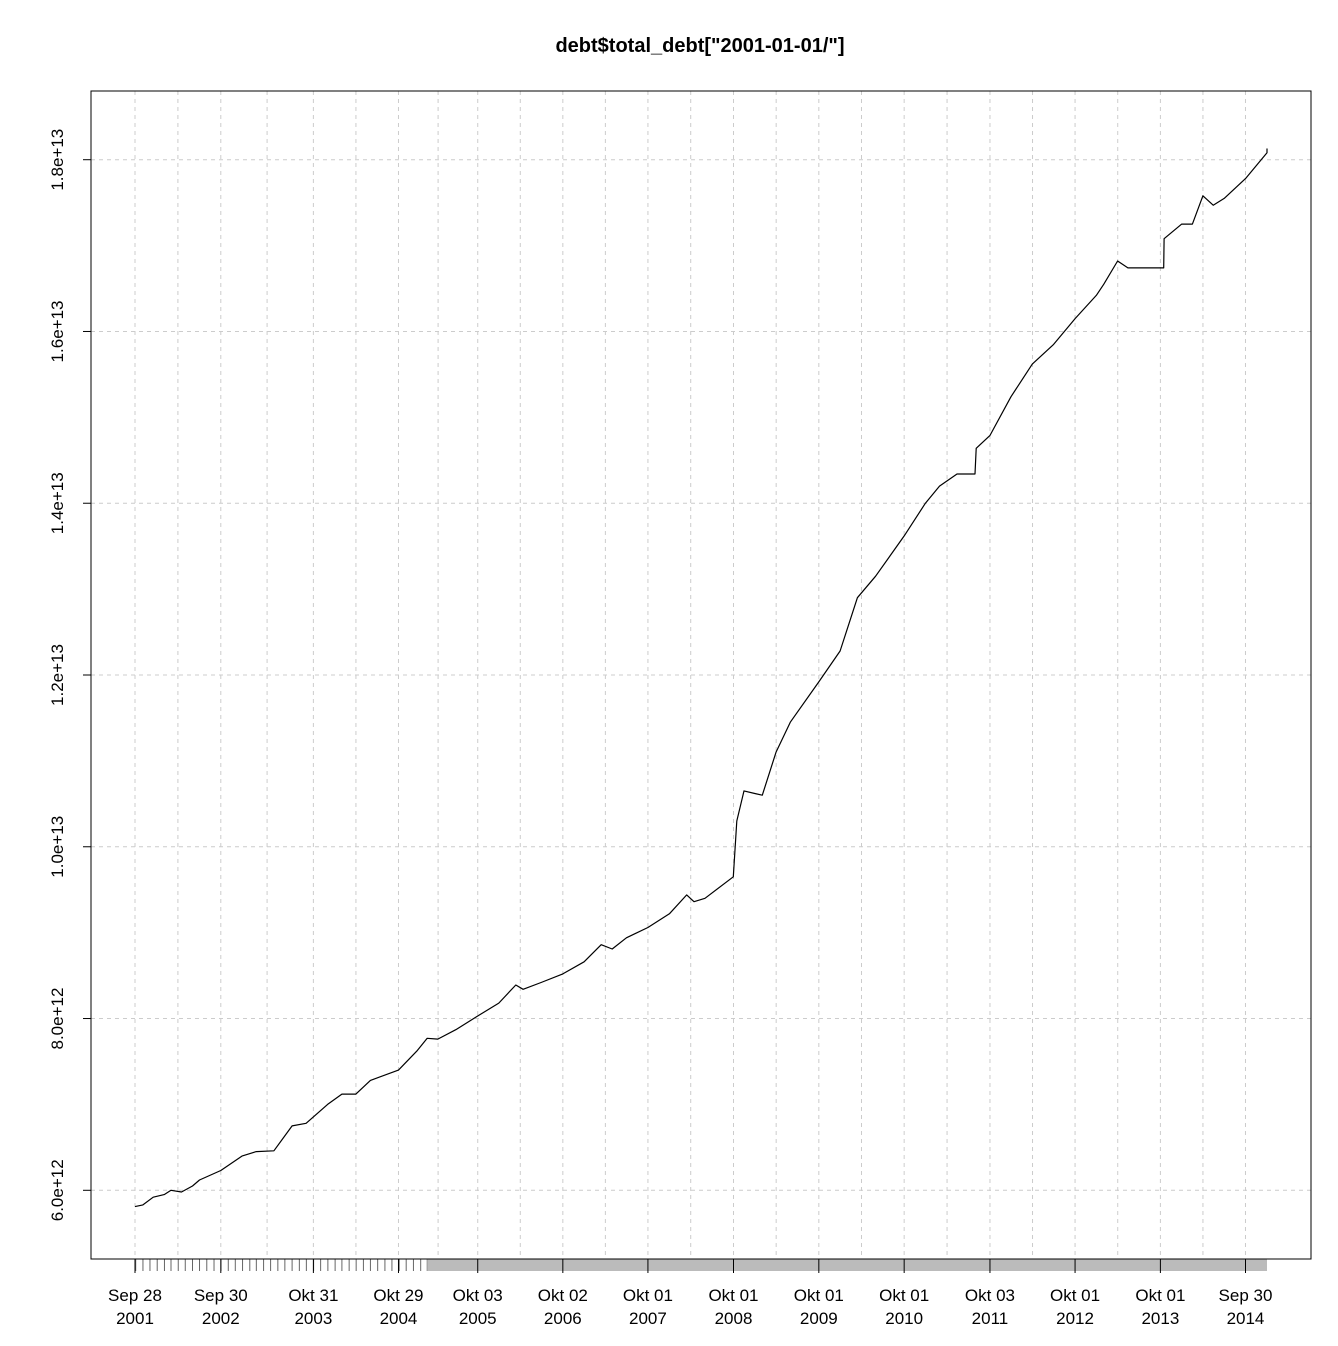  I want to click on y-tick-label: 1.4e+13, so click(57, 503).